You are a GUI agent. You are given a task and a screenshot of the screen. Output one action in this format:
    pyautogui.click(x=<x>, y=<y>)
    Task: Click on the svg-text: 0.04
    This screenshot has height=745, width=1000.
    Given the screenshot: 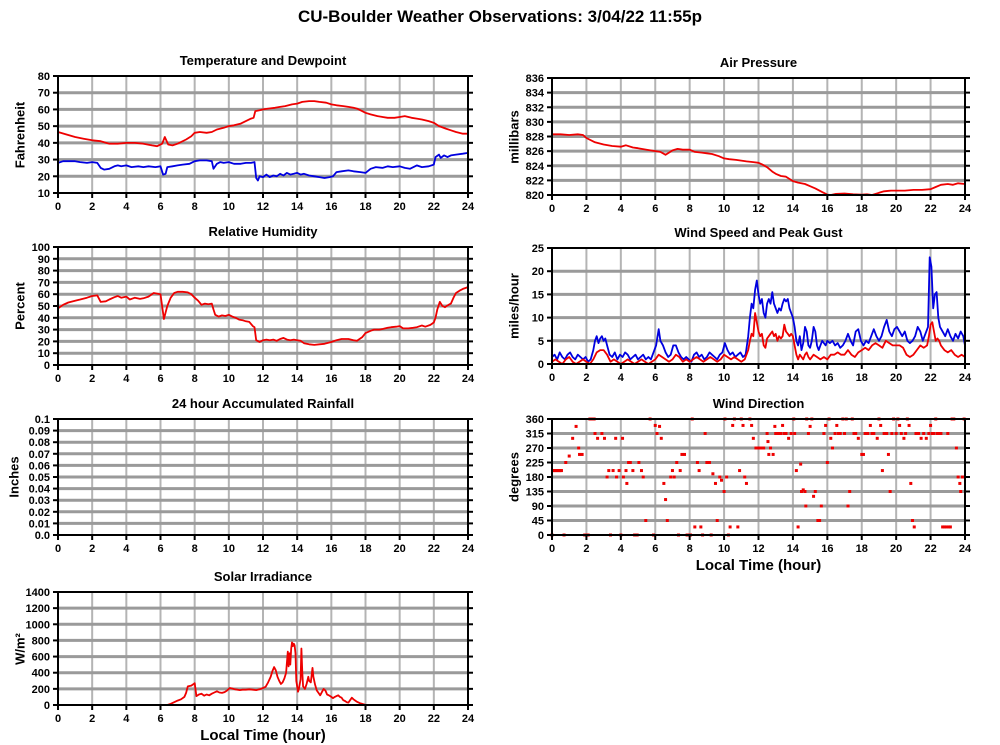 What is the action you would take?
    pyautogui.click(x=40, y=490)
    